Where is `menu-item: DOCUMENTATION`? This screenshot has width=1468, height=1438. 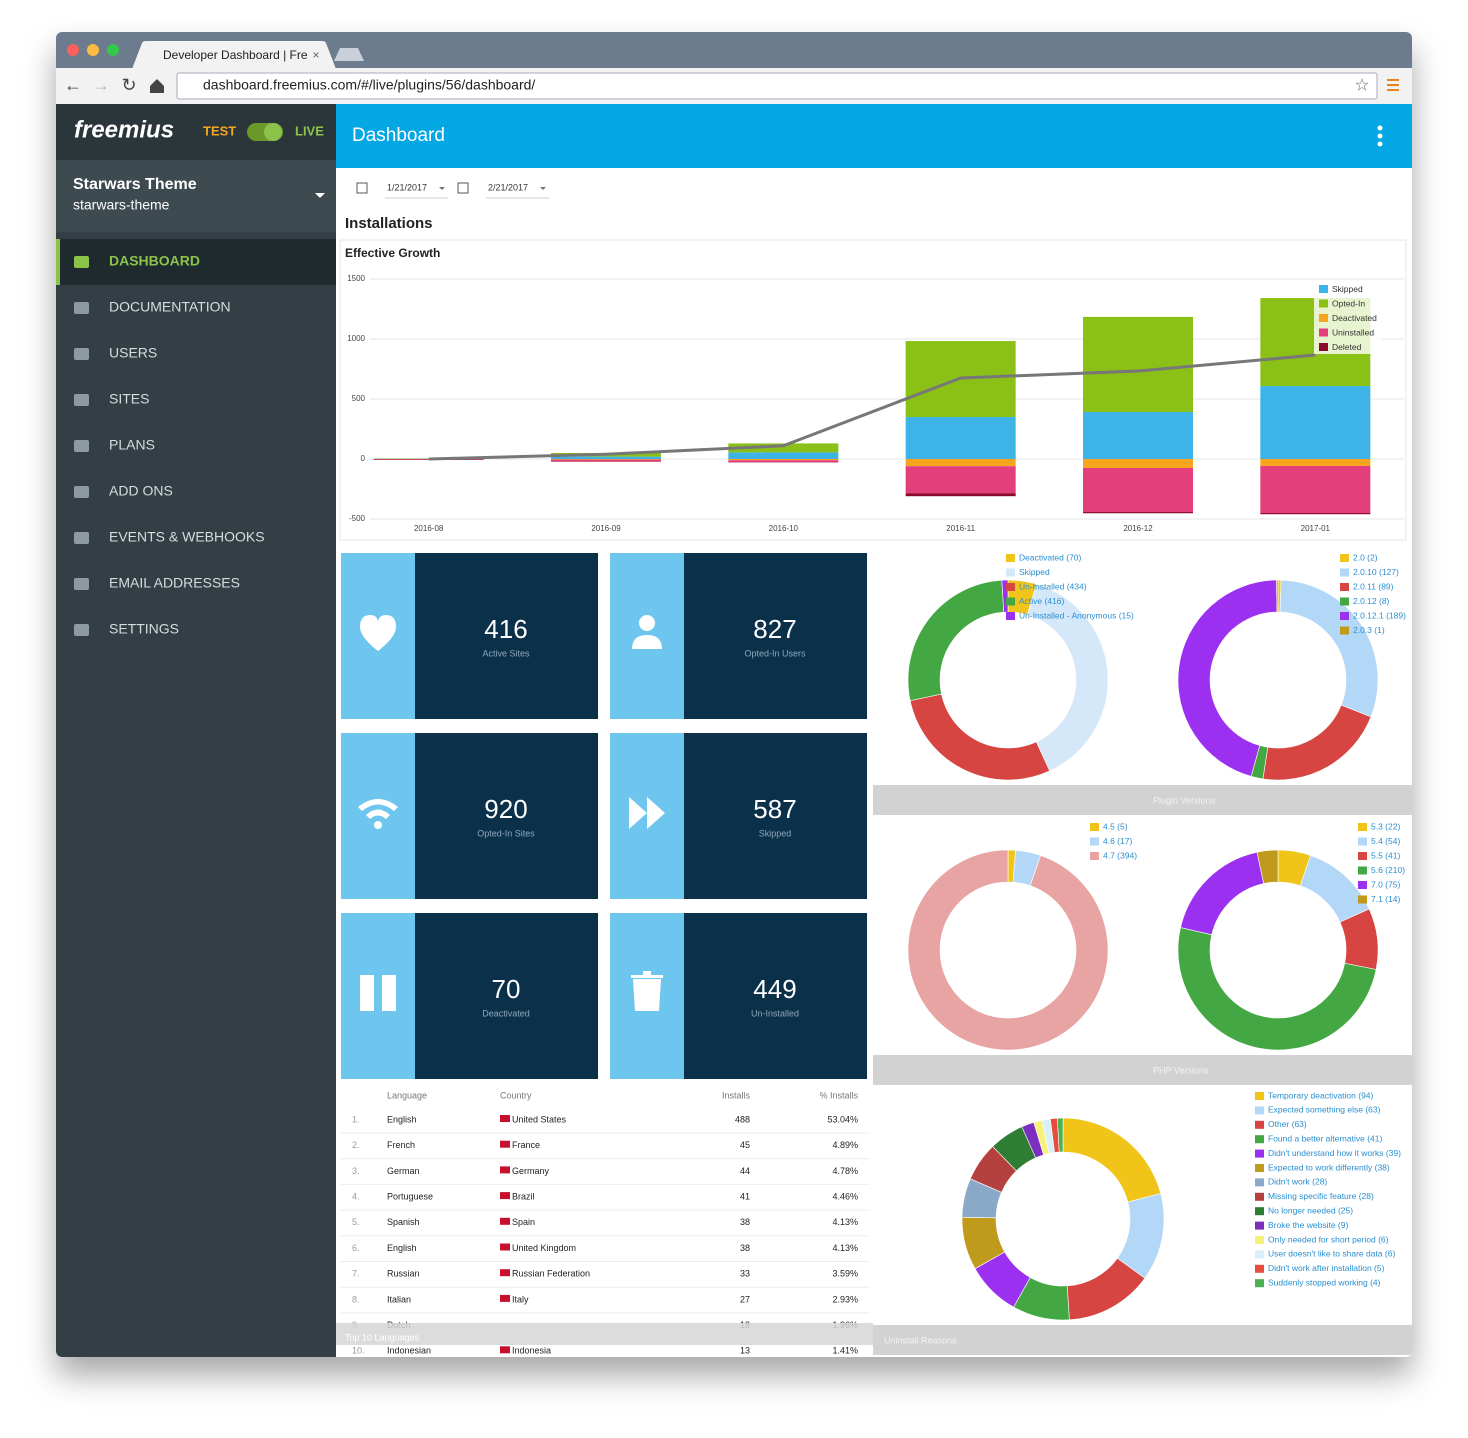 menu-item: DOCUMENTATION is located at coordinates (170, 307).